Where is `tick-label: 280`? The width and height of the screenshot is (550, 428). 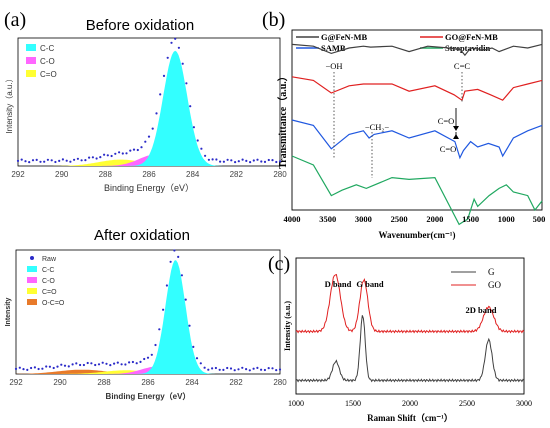 tick-label: 280 is located at coordinates (280, 174).